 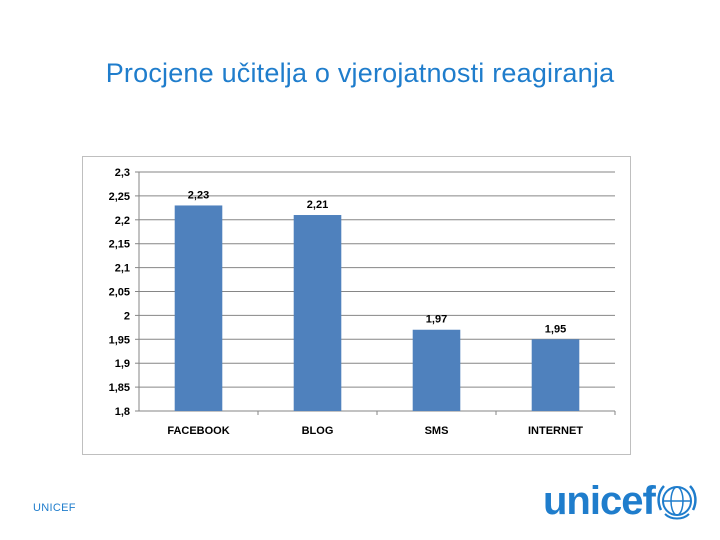 What do you see at coordinates (317, 205) in the screenshot?
I see `data-label: 2,21` at bounding box center [317, 205].